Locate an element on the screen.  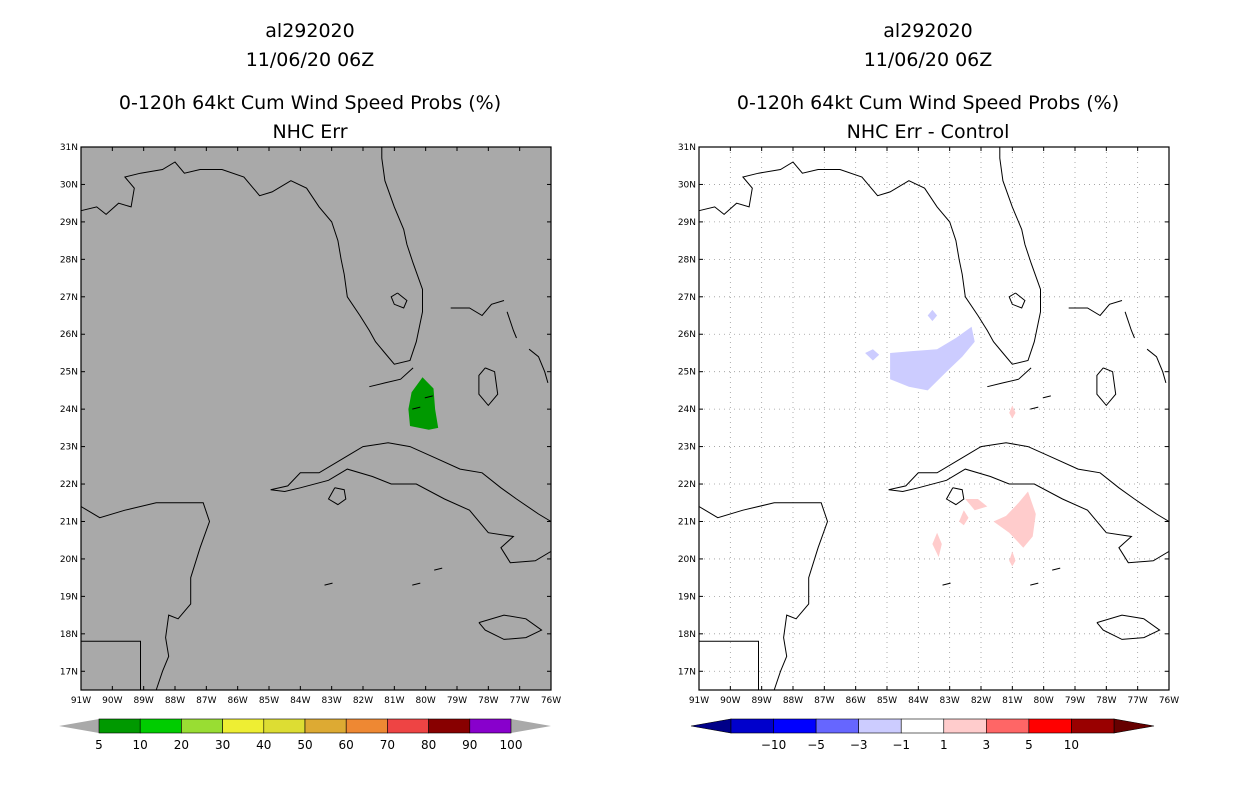
left-colorbar-label: 40 is located at coordinates (263, 745).